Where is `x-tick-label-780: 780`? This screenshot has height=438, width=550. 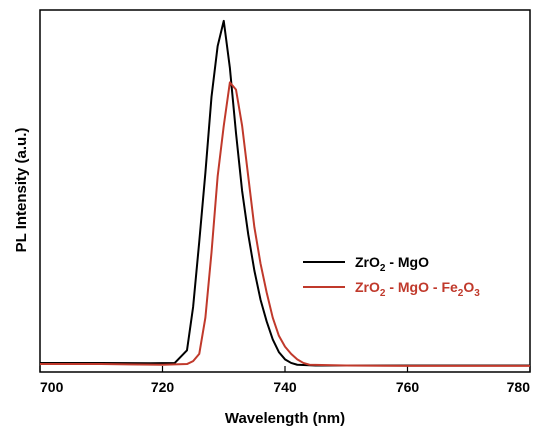 x-tick-label-780: 780 is located at coordinates (519, 387).